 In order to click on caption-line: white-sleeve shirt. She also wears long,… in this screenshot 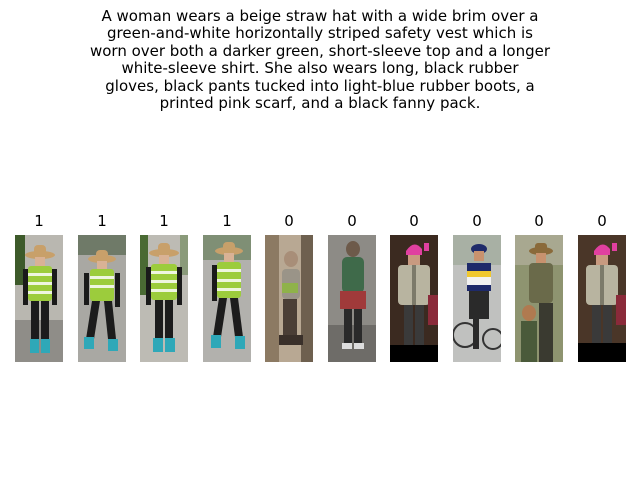, I will do `click(320, 68)`.